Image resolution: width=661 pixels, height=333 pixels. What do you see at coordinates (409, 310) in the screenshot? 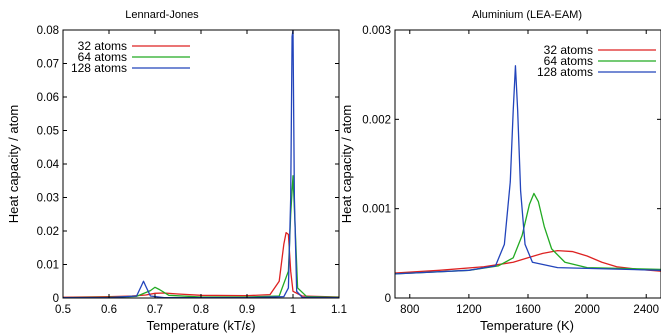
I see `x-tick-label: 800` at bounding box center [409, 310].